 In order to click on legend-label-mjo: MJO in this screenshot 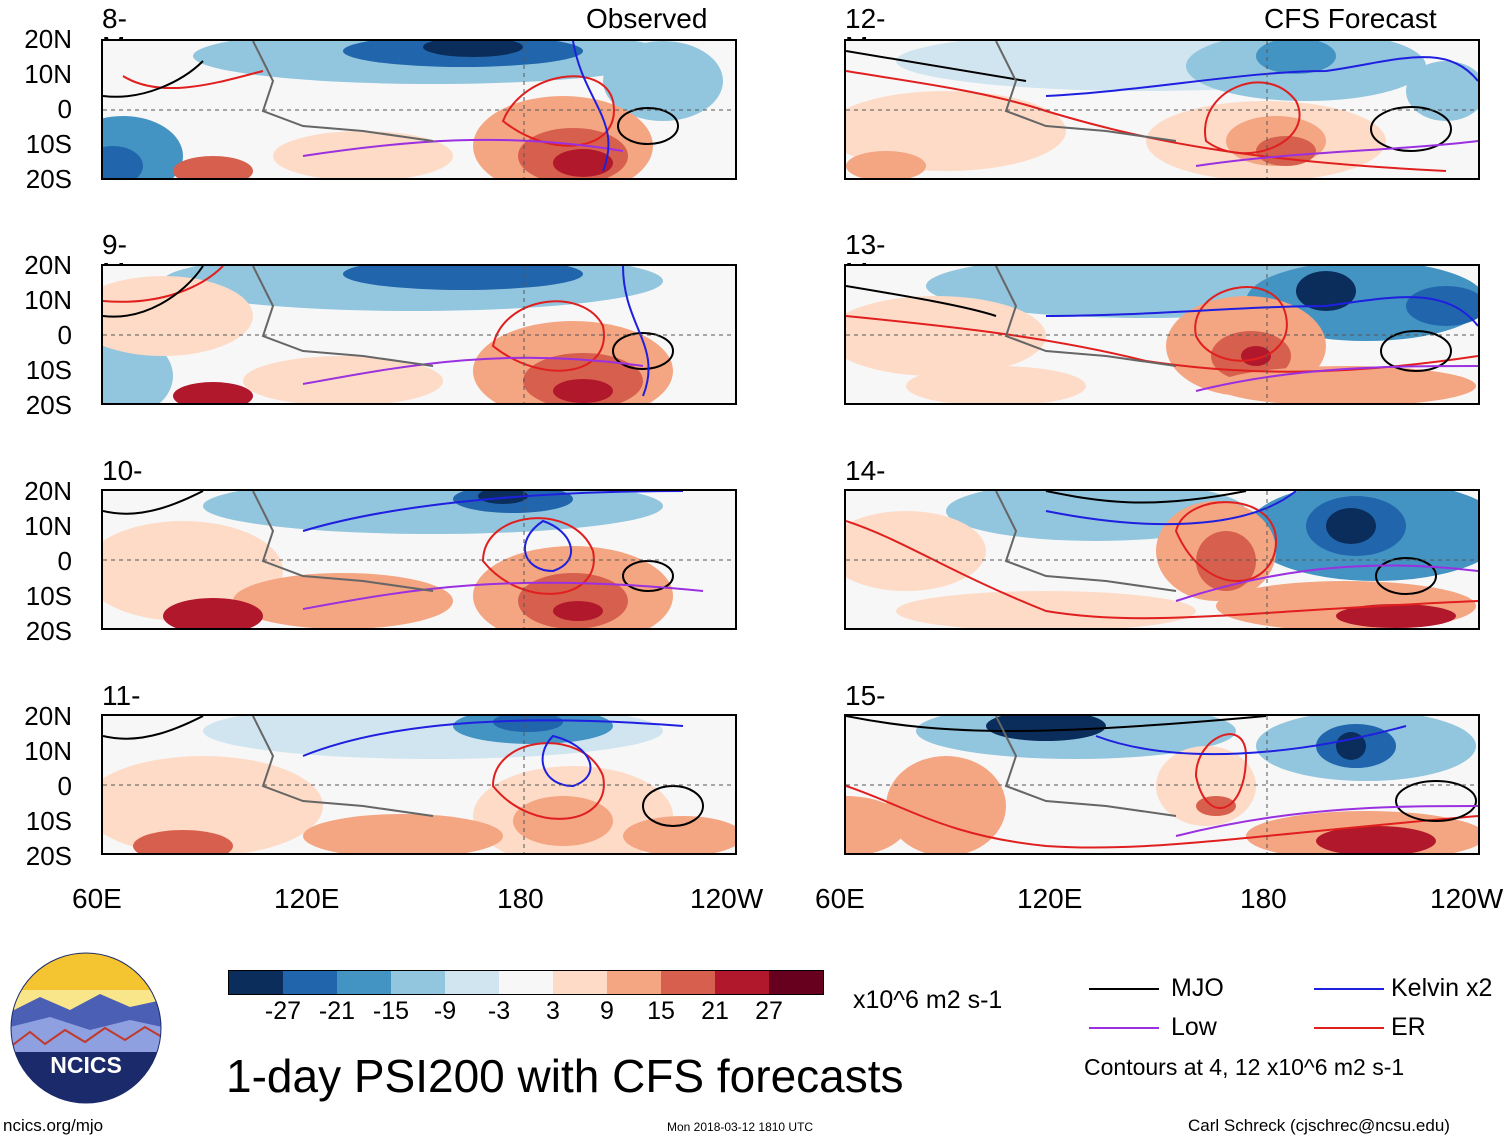, I will do `click(1197, 988)`.